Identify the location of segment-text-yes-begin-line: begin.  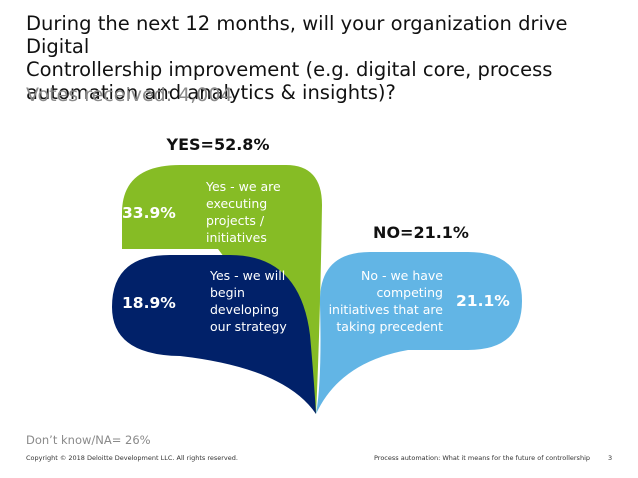
(227, 292).